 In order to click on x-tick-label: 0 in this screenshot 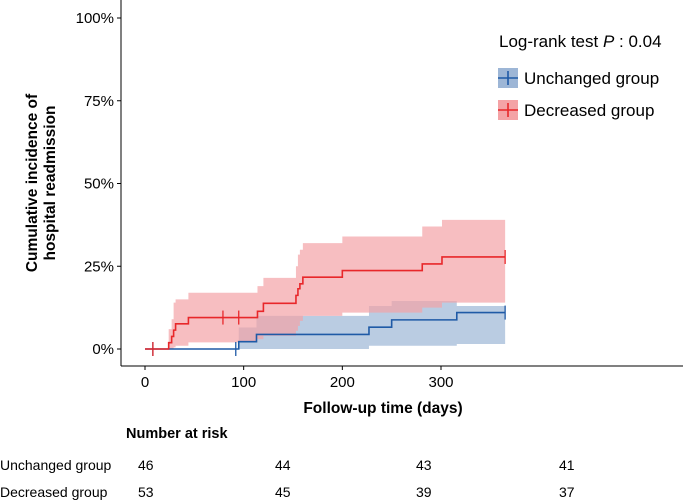, I will do `click(145, 382)`.